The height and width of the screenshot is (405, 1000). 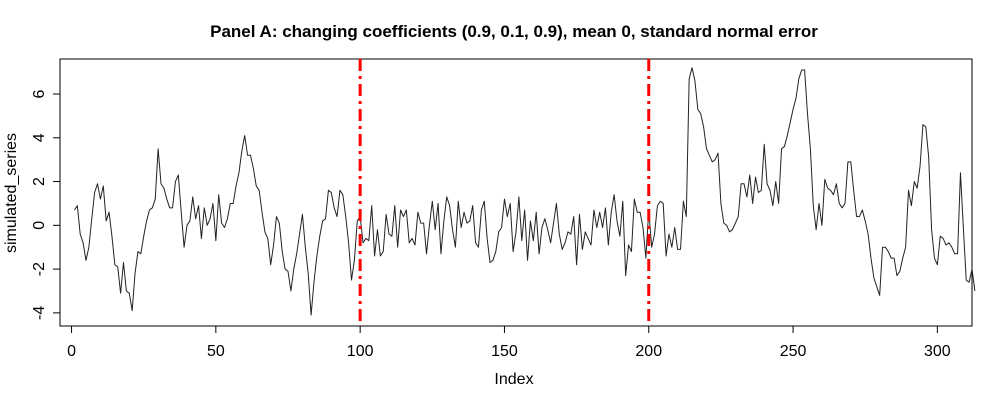 What do you see at coordinates (39, 181) in the screenshot?
I see `y-tick-label: 2` at bounding box center [39, 181].